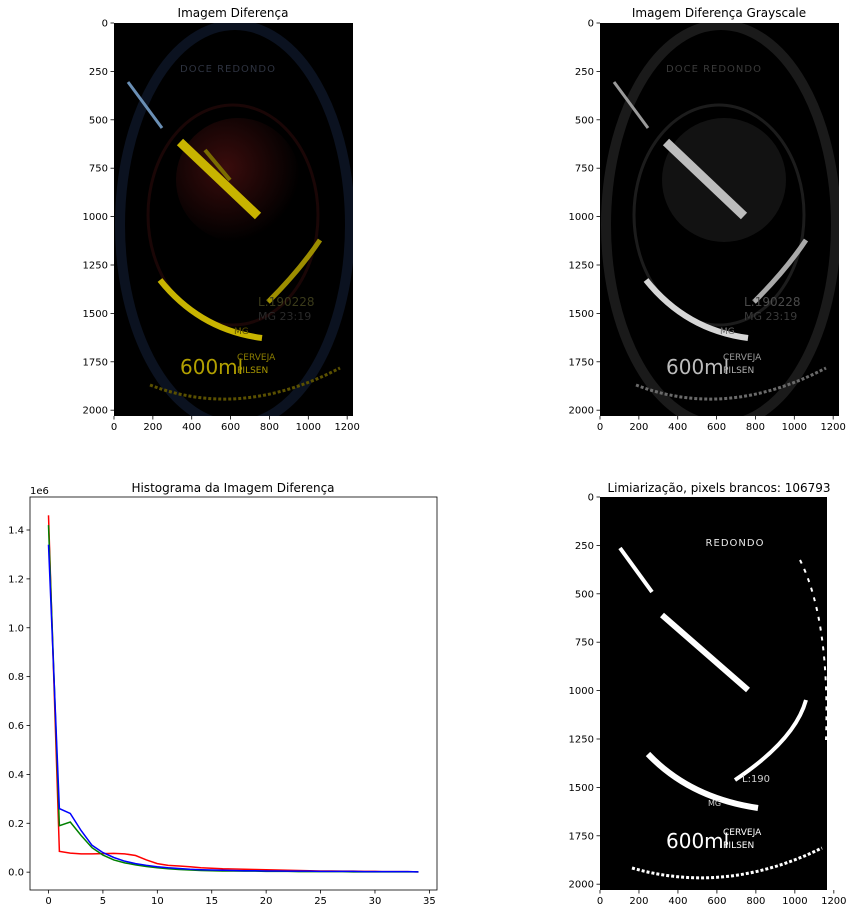 The height and width of the screenshot is (921, 854). What do you see at coordinates (375, 901) in the screenshot?
I see `x-tick-label: 30` at bounding box center [375, 901].